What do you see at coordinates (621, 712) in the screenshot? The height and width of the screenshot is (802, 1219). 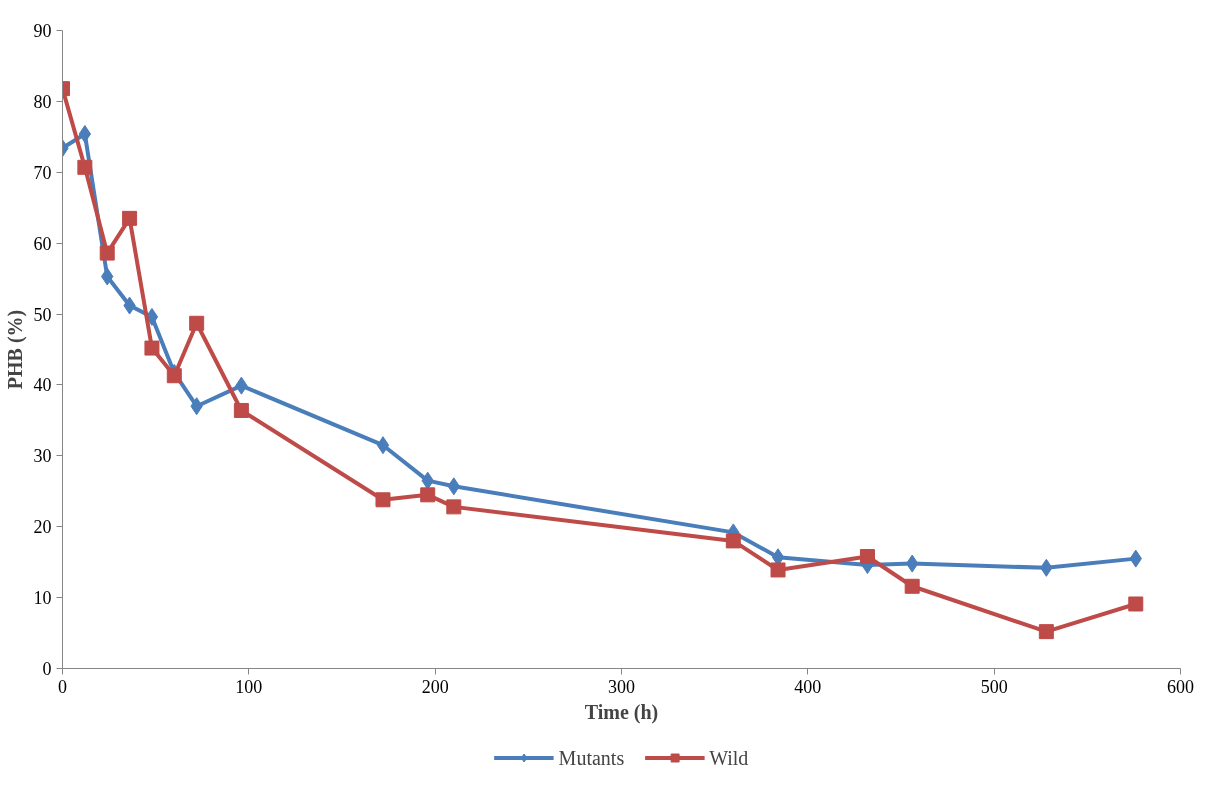 I see `x-axis-title: Time (h)` at bounding box center [621, 712].